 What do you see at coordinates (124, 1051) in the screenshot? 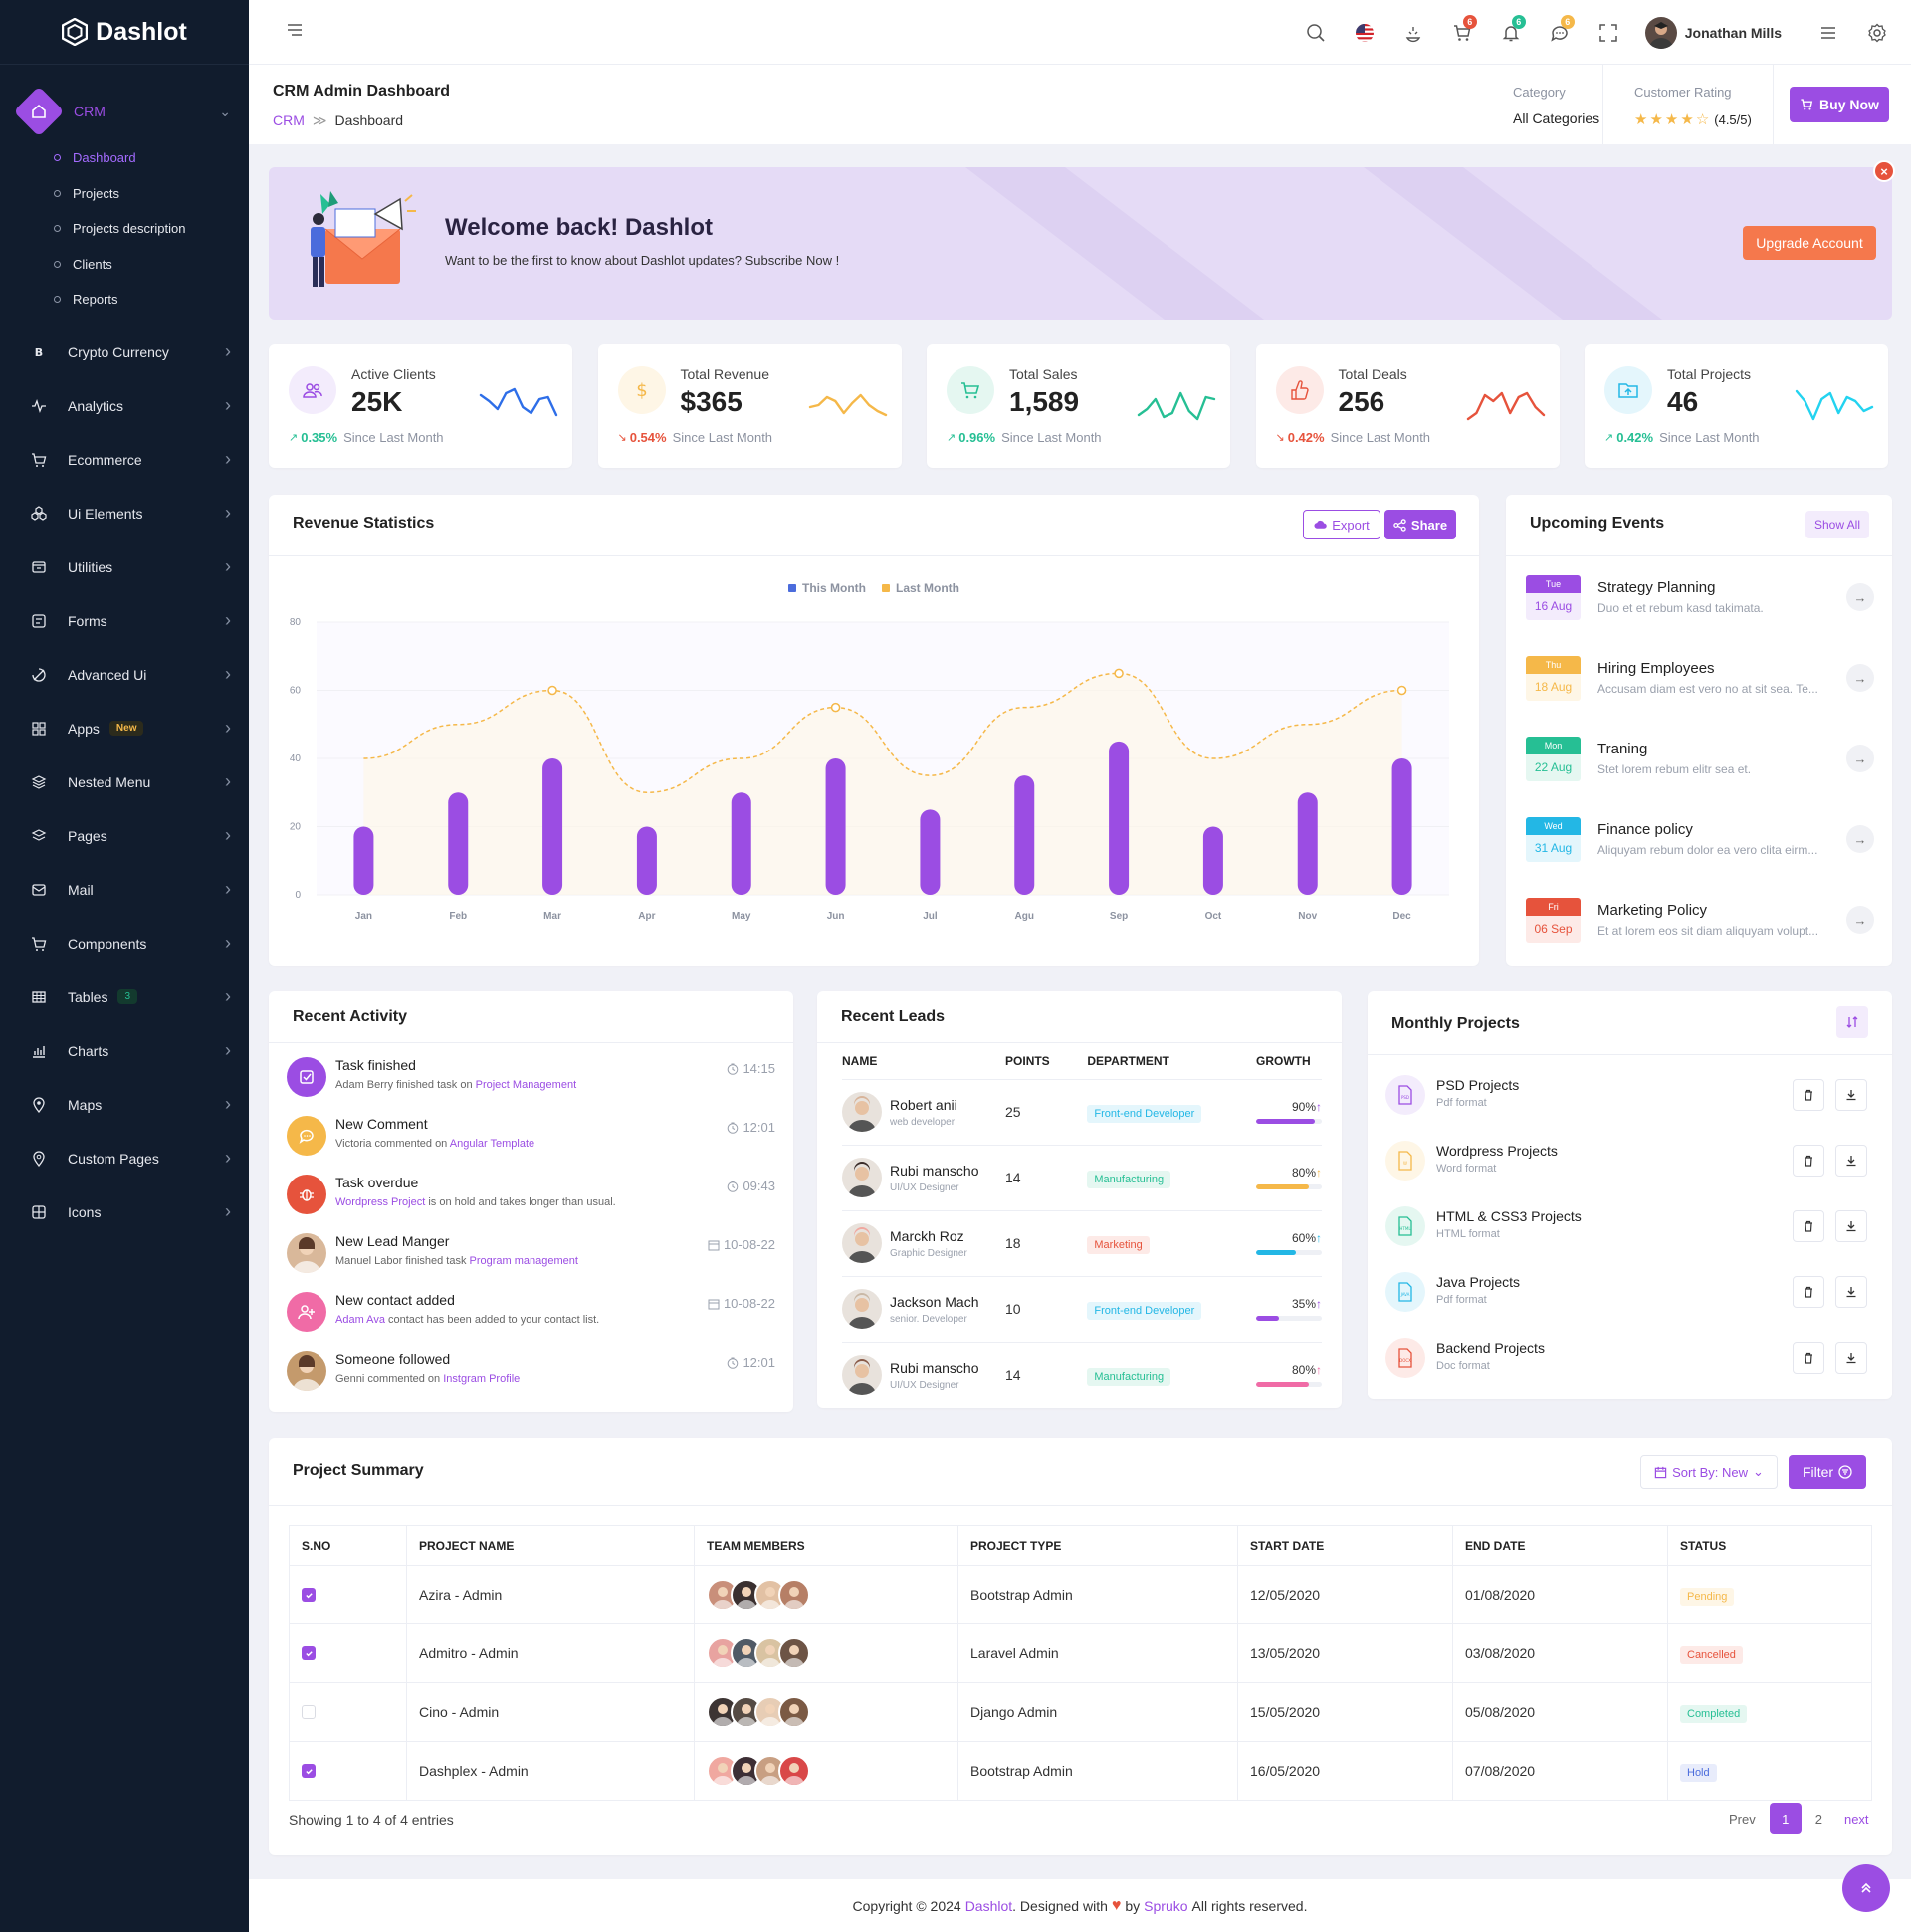
I see `sidebar-item-charts: Charts ›` at bounding box center [124, 1051].